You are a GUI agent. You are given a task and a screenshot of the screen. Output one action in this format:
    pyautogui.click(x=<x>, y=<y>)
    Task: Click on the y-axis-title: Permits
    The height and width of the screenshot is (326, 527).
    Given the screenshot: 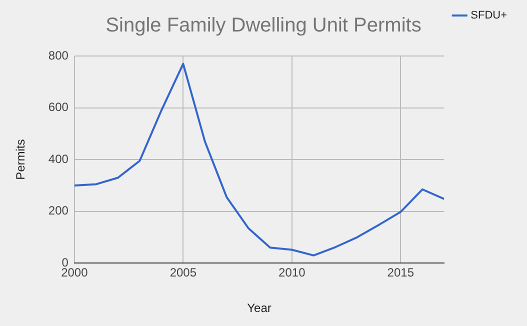 What is the action you would take?
    pyautogui.click(x=21, y=159)
    